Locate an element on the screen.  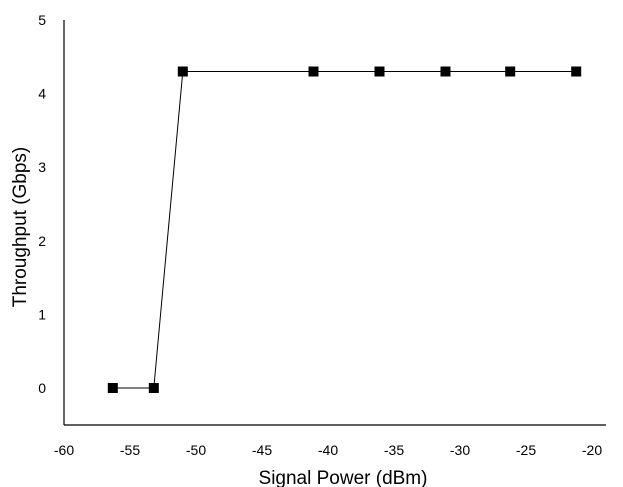
y-tick-label: 0 is located at coordinates (42, 388).